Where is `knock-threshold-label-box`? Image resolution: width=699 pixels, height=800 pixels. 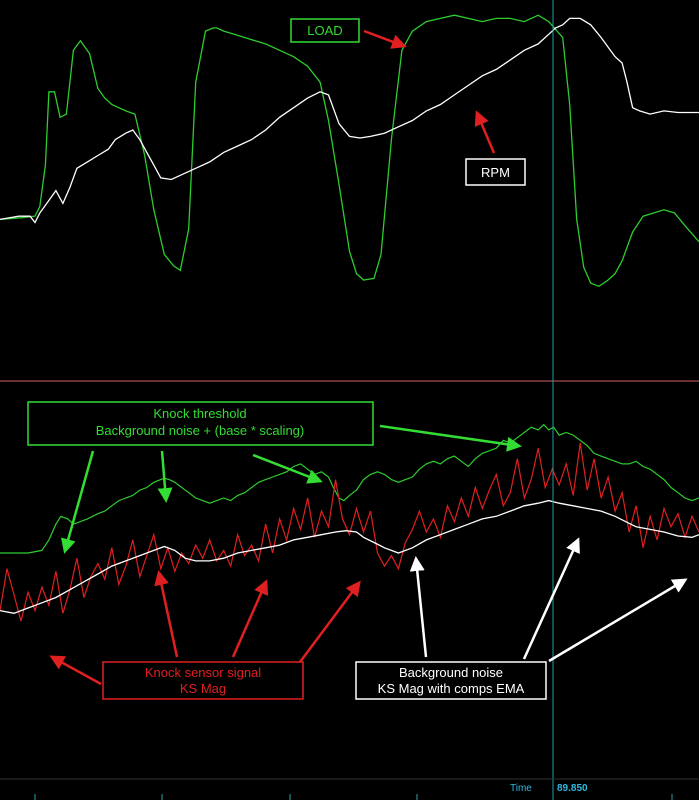
knock-threshold-label-box is located at coordinates (200, 423).